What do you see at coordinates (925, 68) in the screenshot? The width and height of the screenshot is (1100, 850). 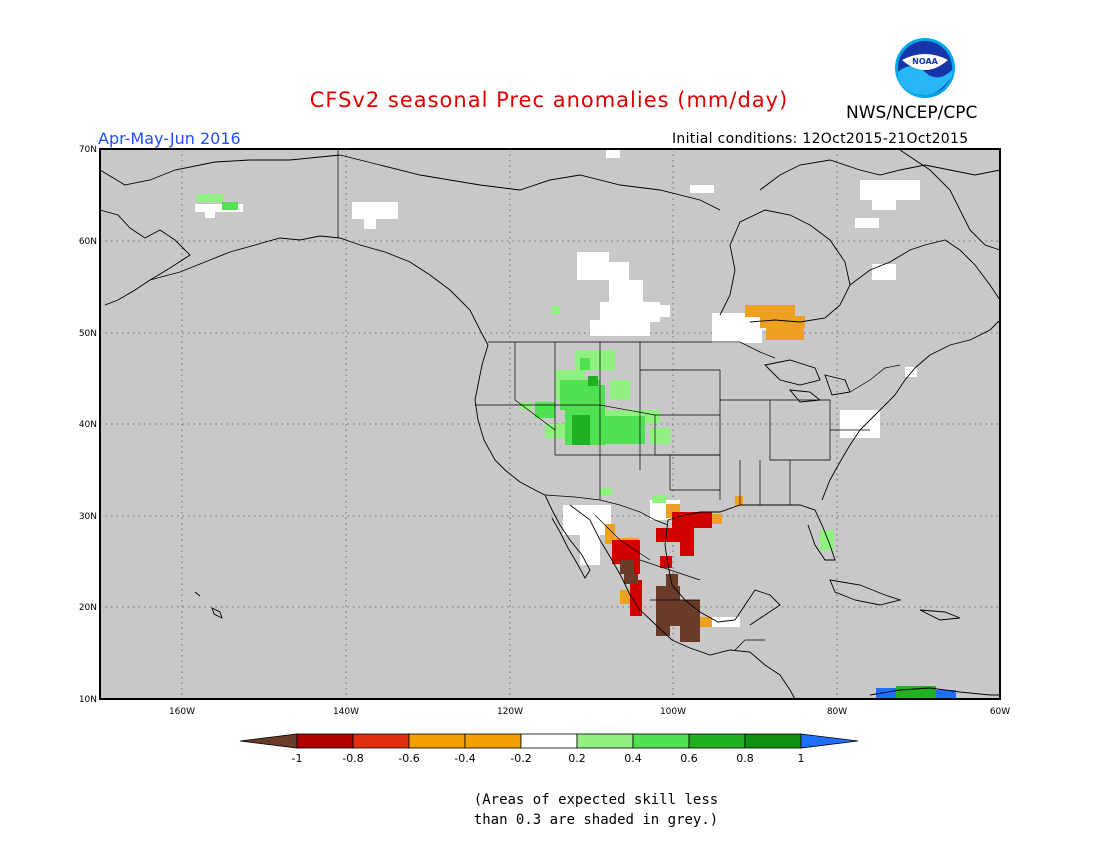 I see `noaa-logo-icon: NOAA` at bounding box center [925, 68].